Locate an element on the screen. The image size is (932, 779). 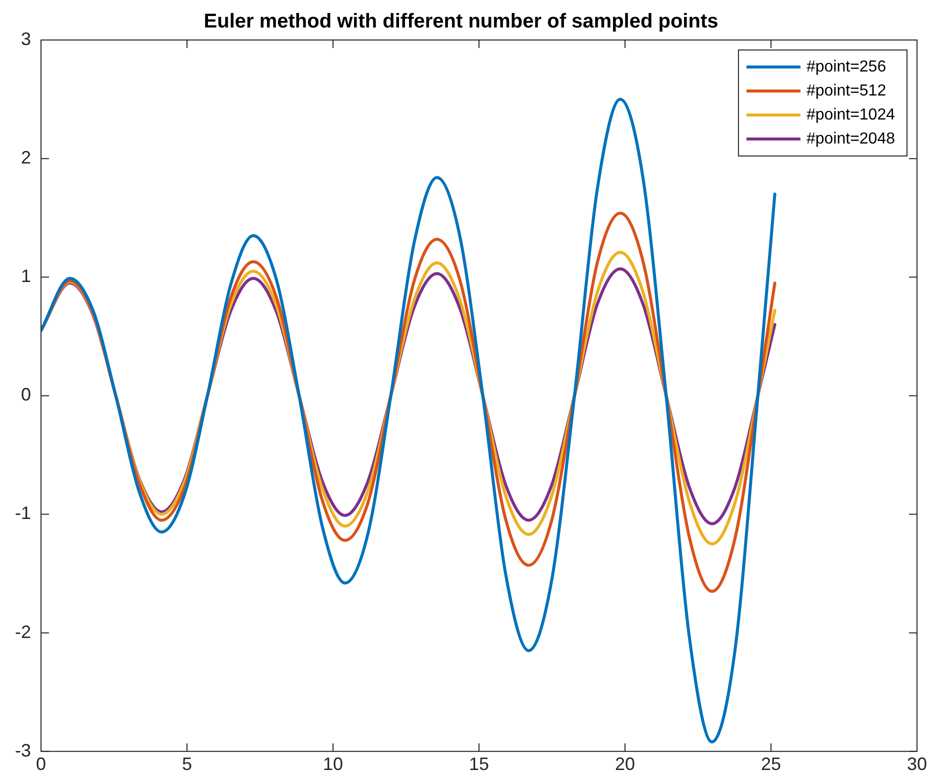
x-tick-label: 30 is located at coordinates (917, 764).